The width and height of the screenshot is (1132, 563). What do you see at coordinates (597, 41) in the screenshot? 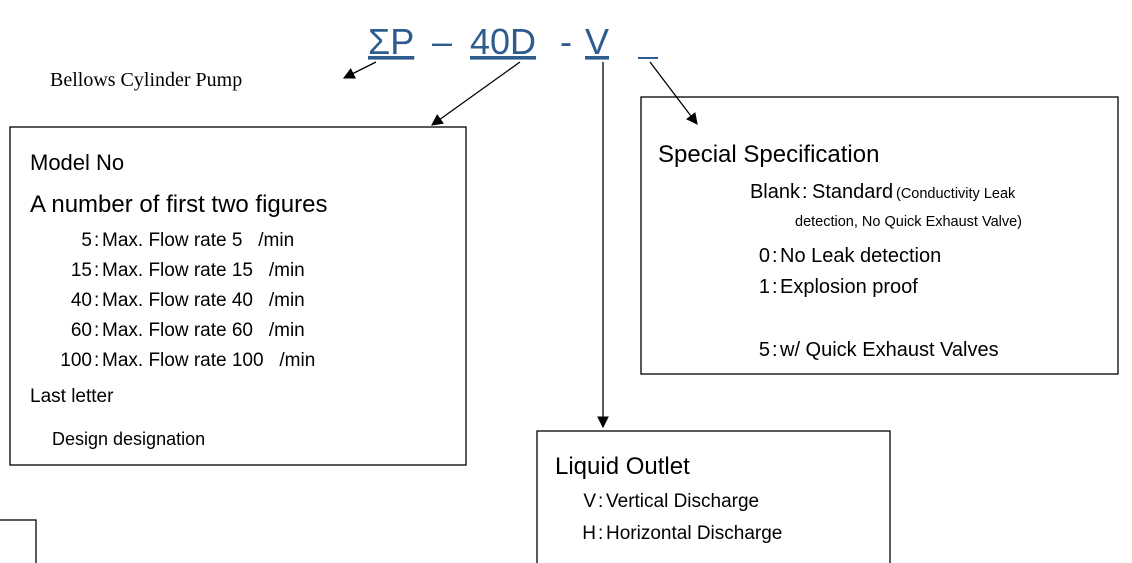
I see `code-part: V` at bounding box center [597, 41].